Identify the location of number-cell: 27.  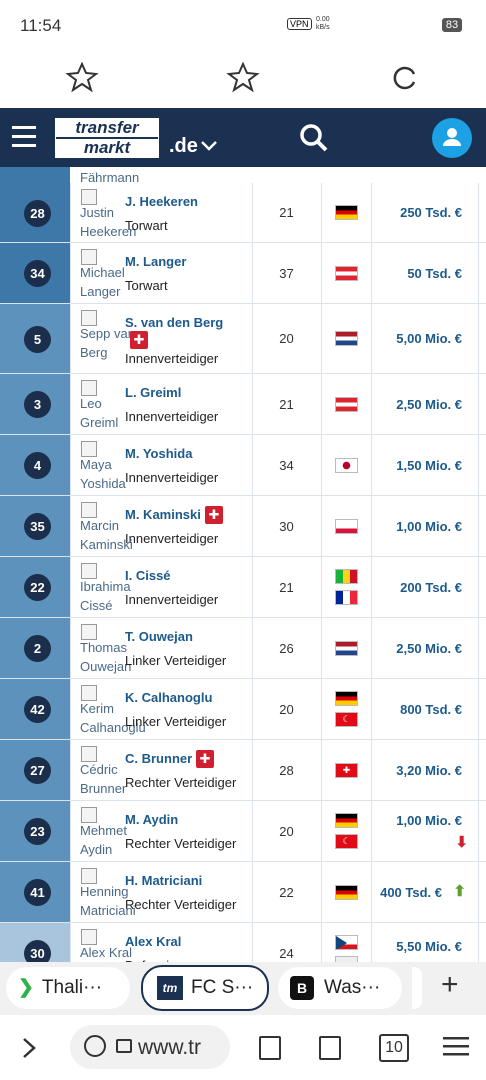
(35, 770).